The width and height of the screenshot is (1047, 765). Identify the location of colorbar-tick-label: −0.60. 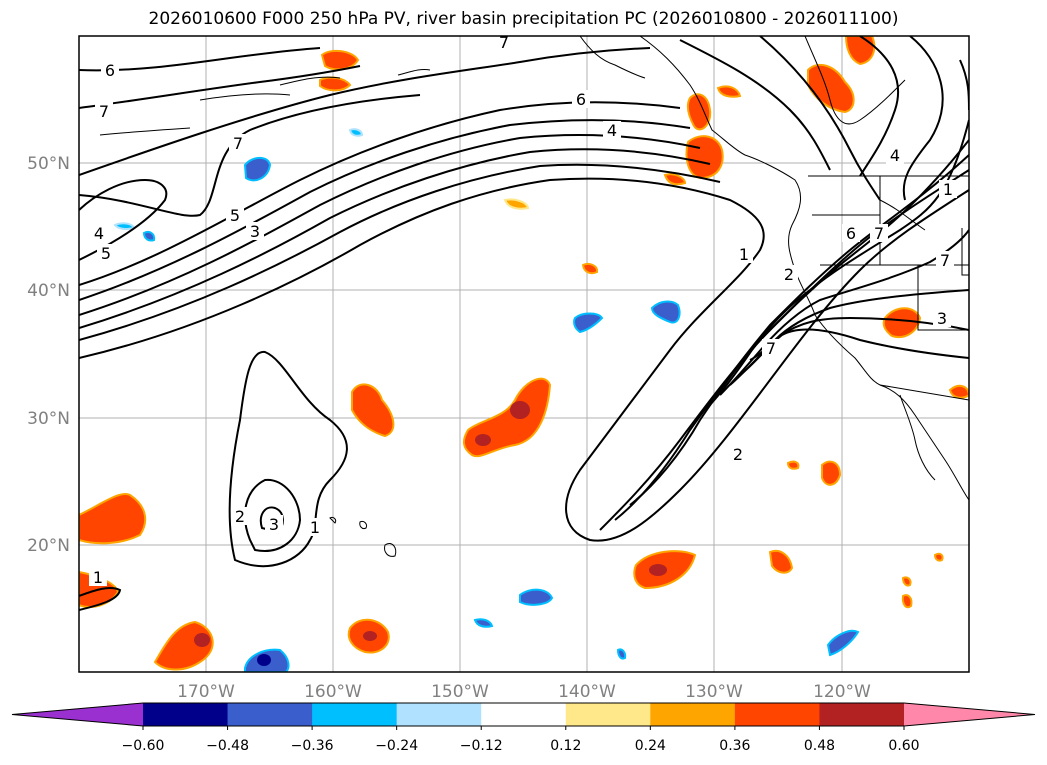
(143, 746).